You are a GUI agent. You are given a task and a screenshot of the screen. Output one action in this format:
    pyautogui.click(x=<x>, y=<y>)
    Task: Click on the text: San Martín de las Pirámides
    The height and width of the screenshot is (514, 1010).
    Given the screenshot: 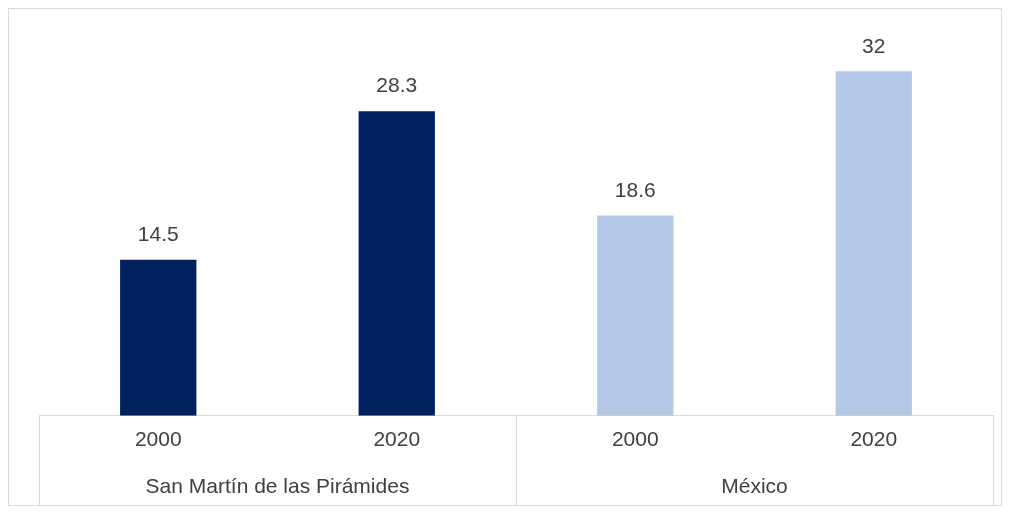 What is the action you would take?
    pyautogui.click(x=277, y=485)
    